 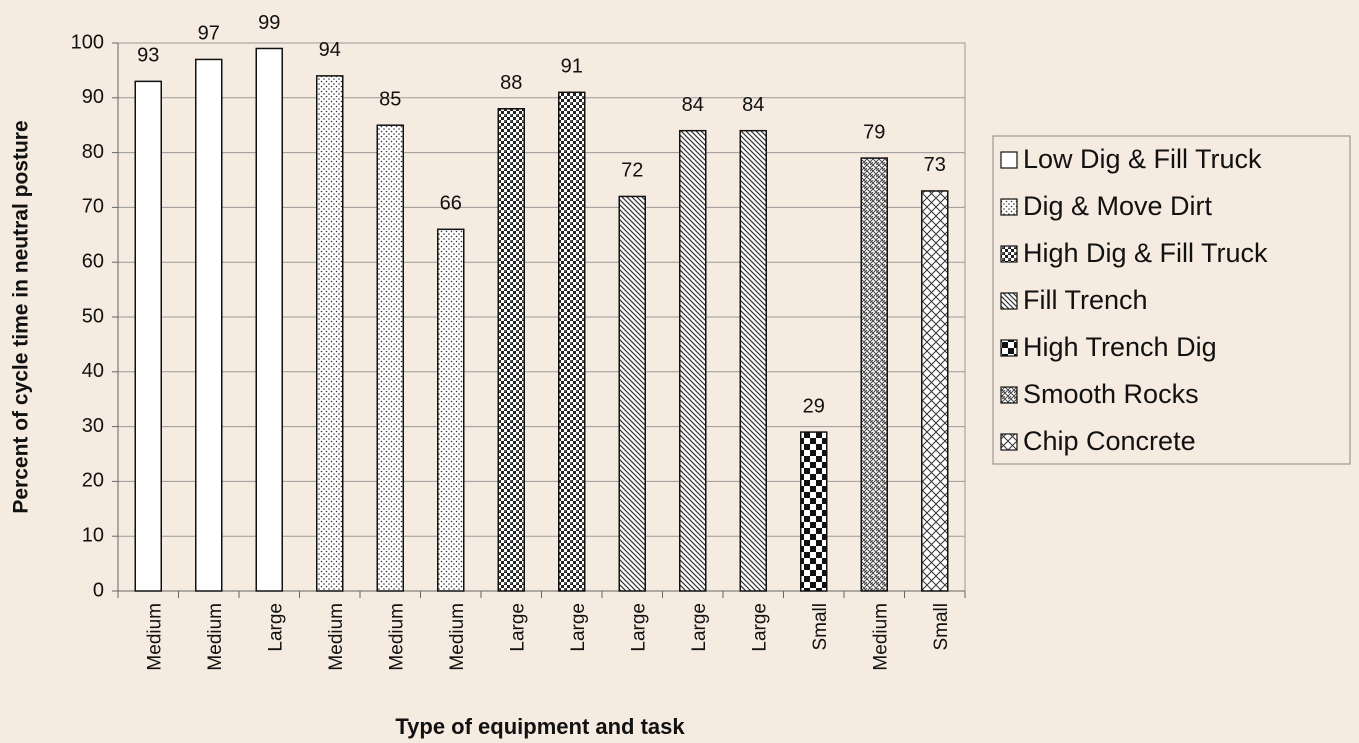 What do you see at coordinates (1085, 300) in the screenshot?
I see `legend-label: Fill Trench` at bounding box center [1085, 300].